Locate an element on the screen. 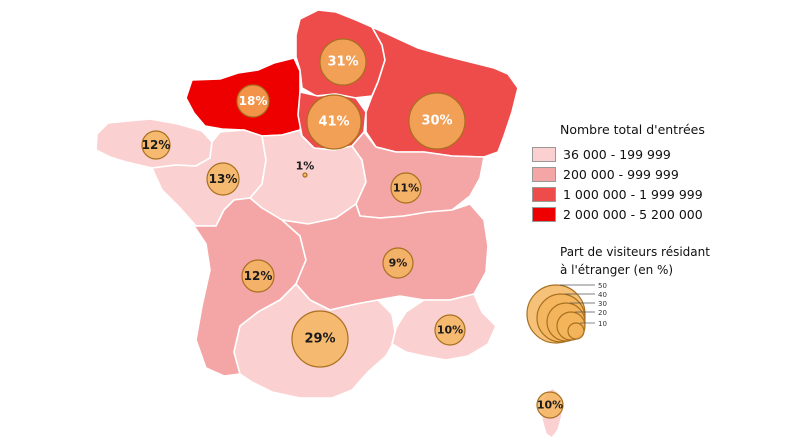 The image size is (792, 445). bubble-bretagne is located at coordinates (156, 145).